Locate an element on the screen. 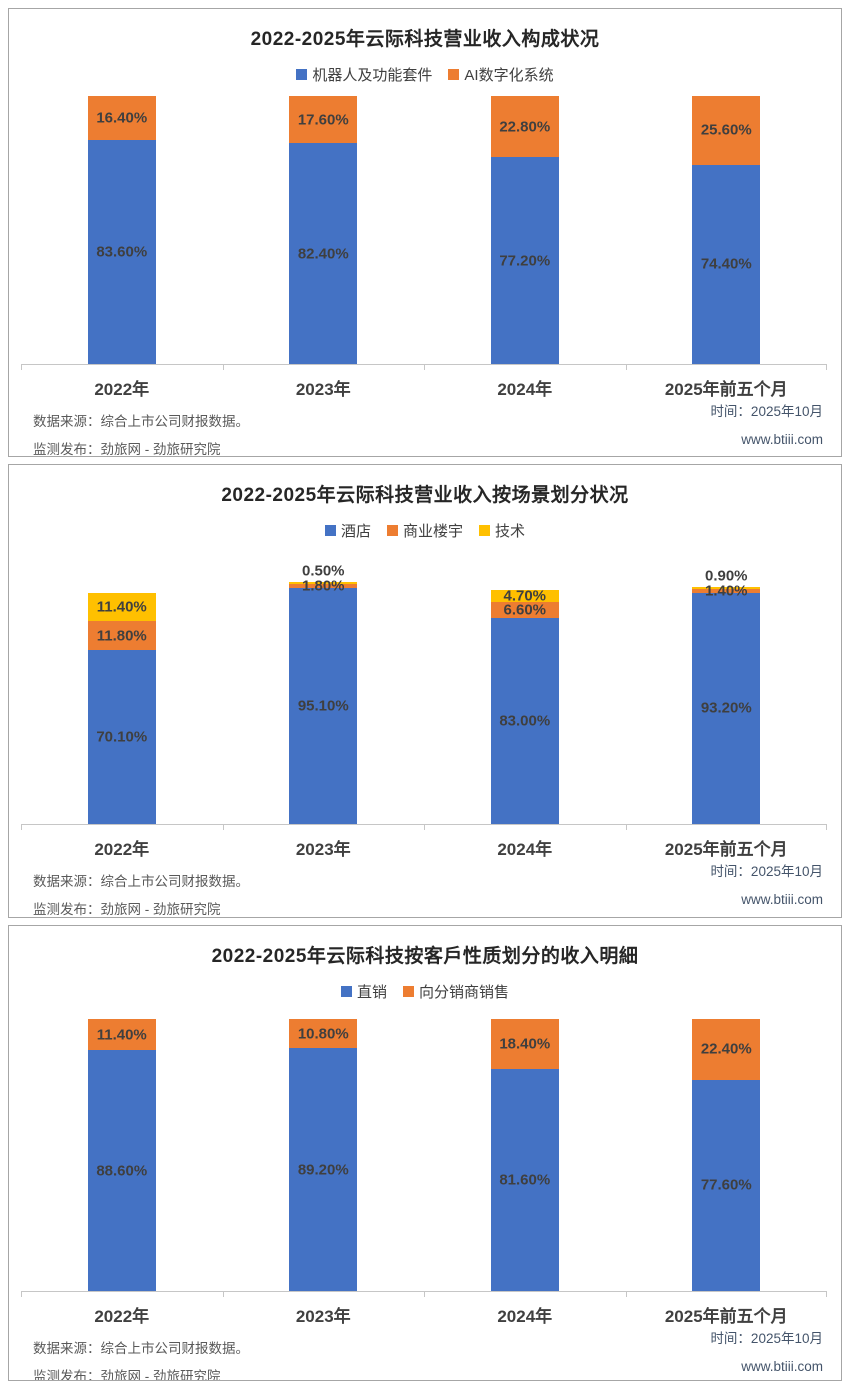 This screenshot has width=850, height=1386. legend-item: 机器人及功能套件 is located at coordinates (364, 74).